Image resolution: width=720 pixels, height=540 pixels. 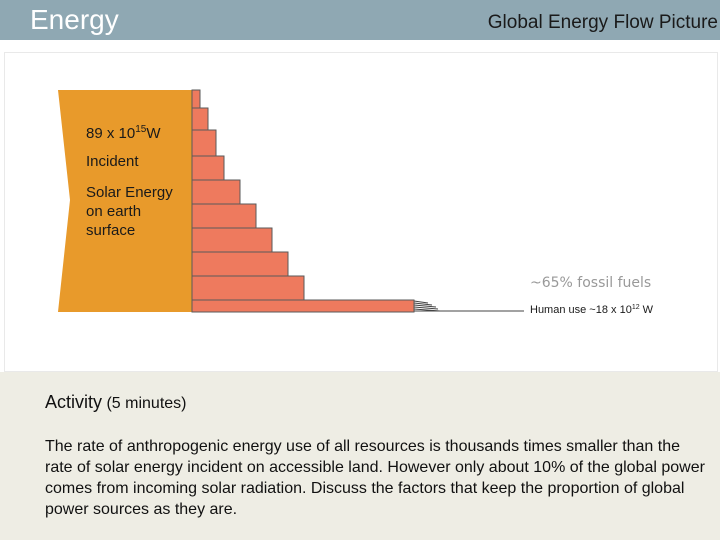 I want to click on human-use-label: Human use ~18 x 1012 W, so click(x=592, y=310).